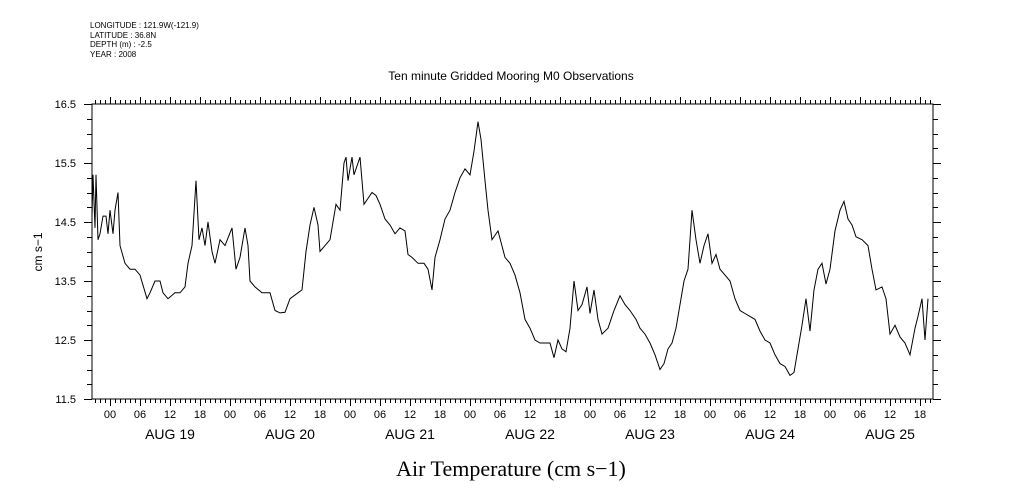 The image size is (1009, 504). Describe the element at coordinates (170, 434) in the screenshot. I see `day-label: AUG 19` at that location.